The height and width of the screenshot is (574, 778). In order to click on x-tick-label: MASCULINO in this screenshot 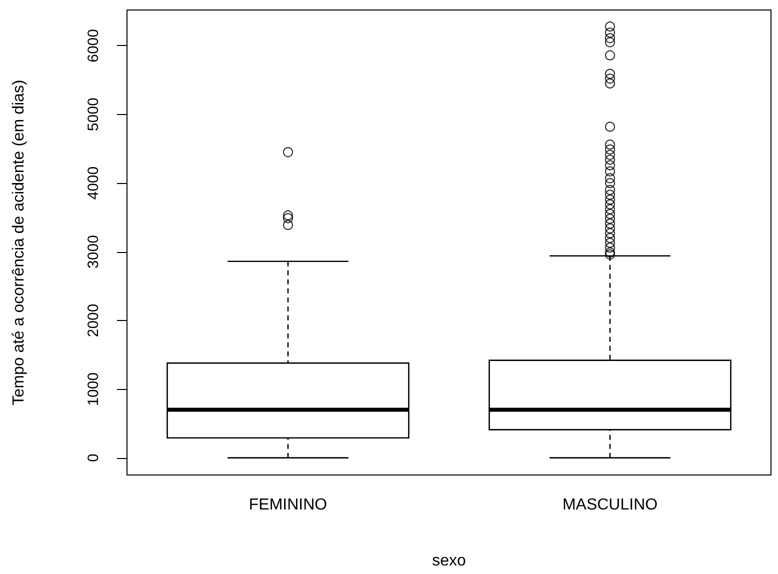, I will do `click(610, 505)`.